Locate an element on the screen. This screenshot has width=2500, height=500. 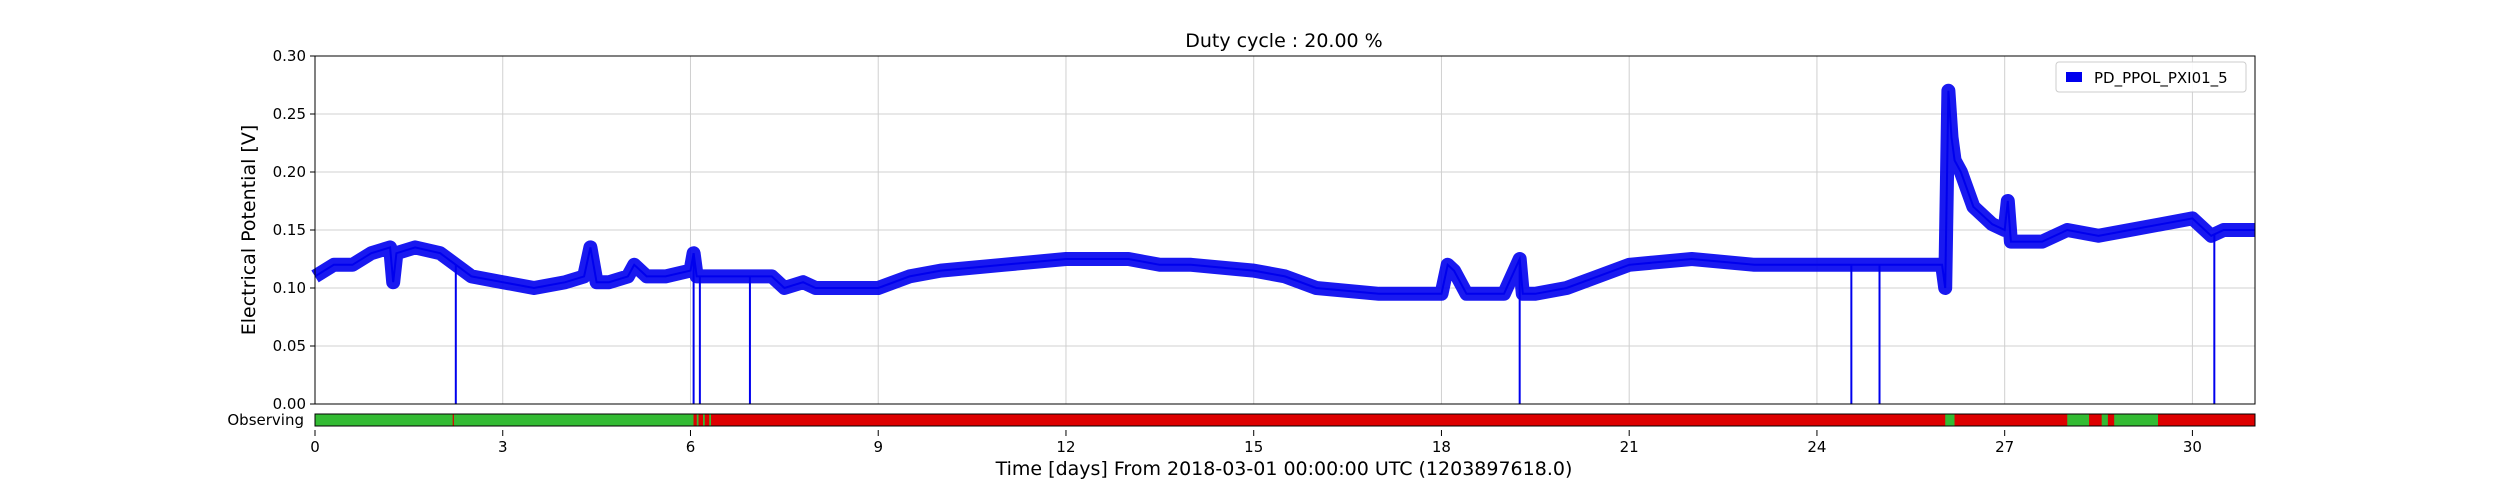
x-tick-label: 18 is located at coordinates (1441, 447).